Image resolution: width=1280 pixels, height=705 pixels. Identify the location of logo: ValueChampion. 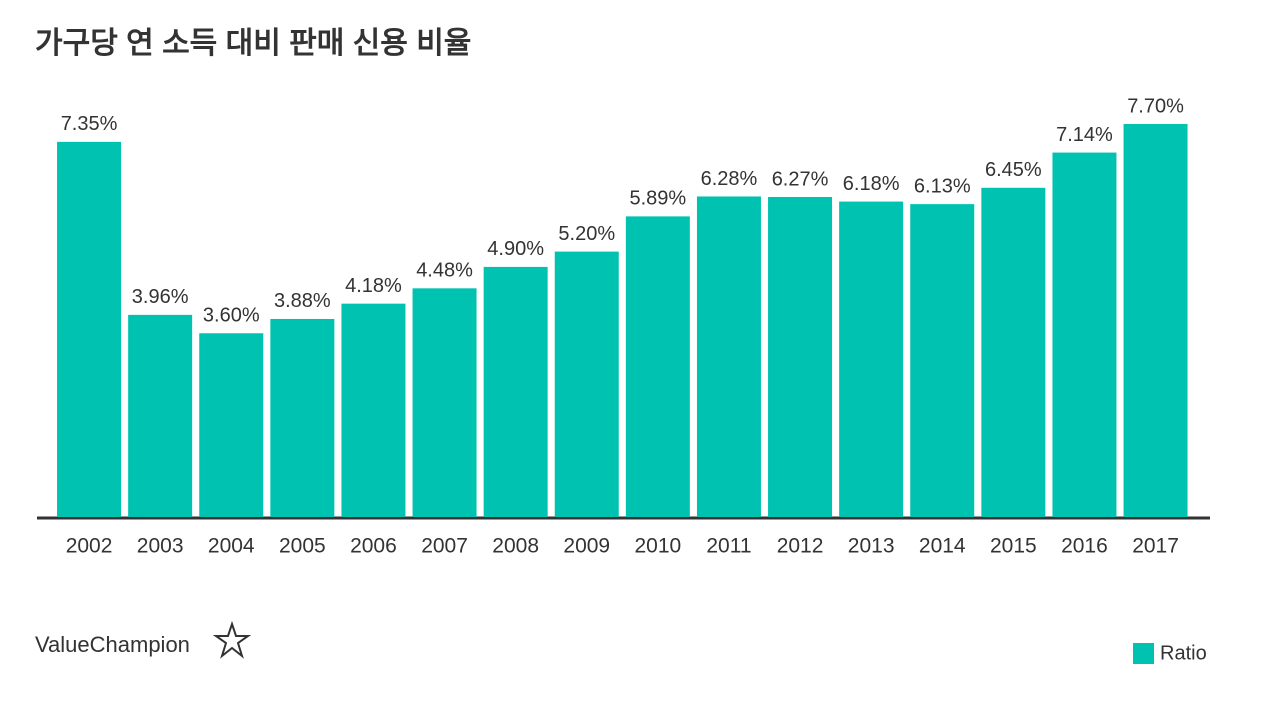
(112, 644).